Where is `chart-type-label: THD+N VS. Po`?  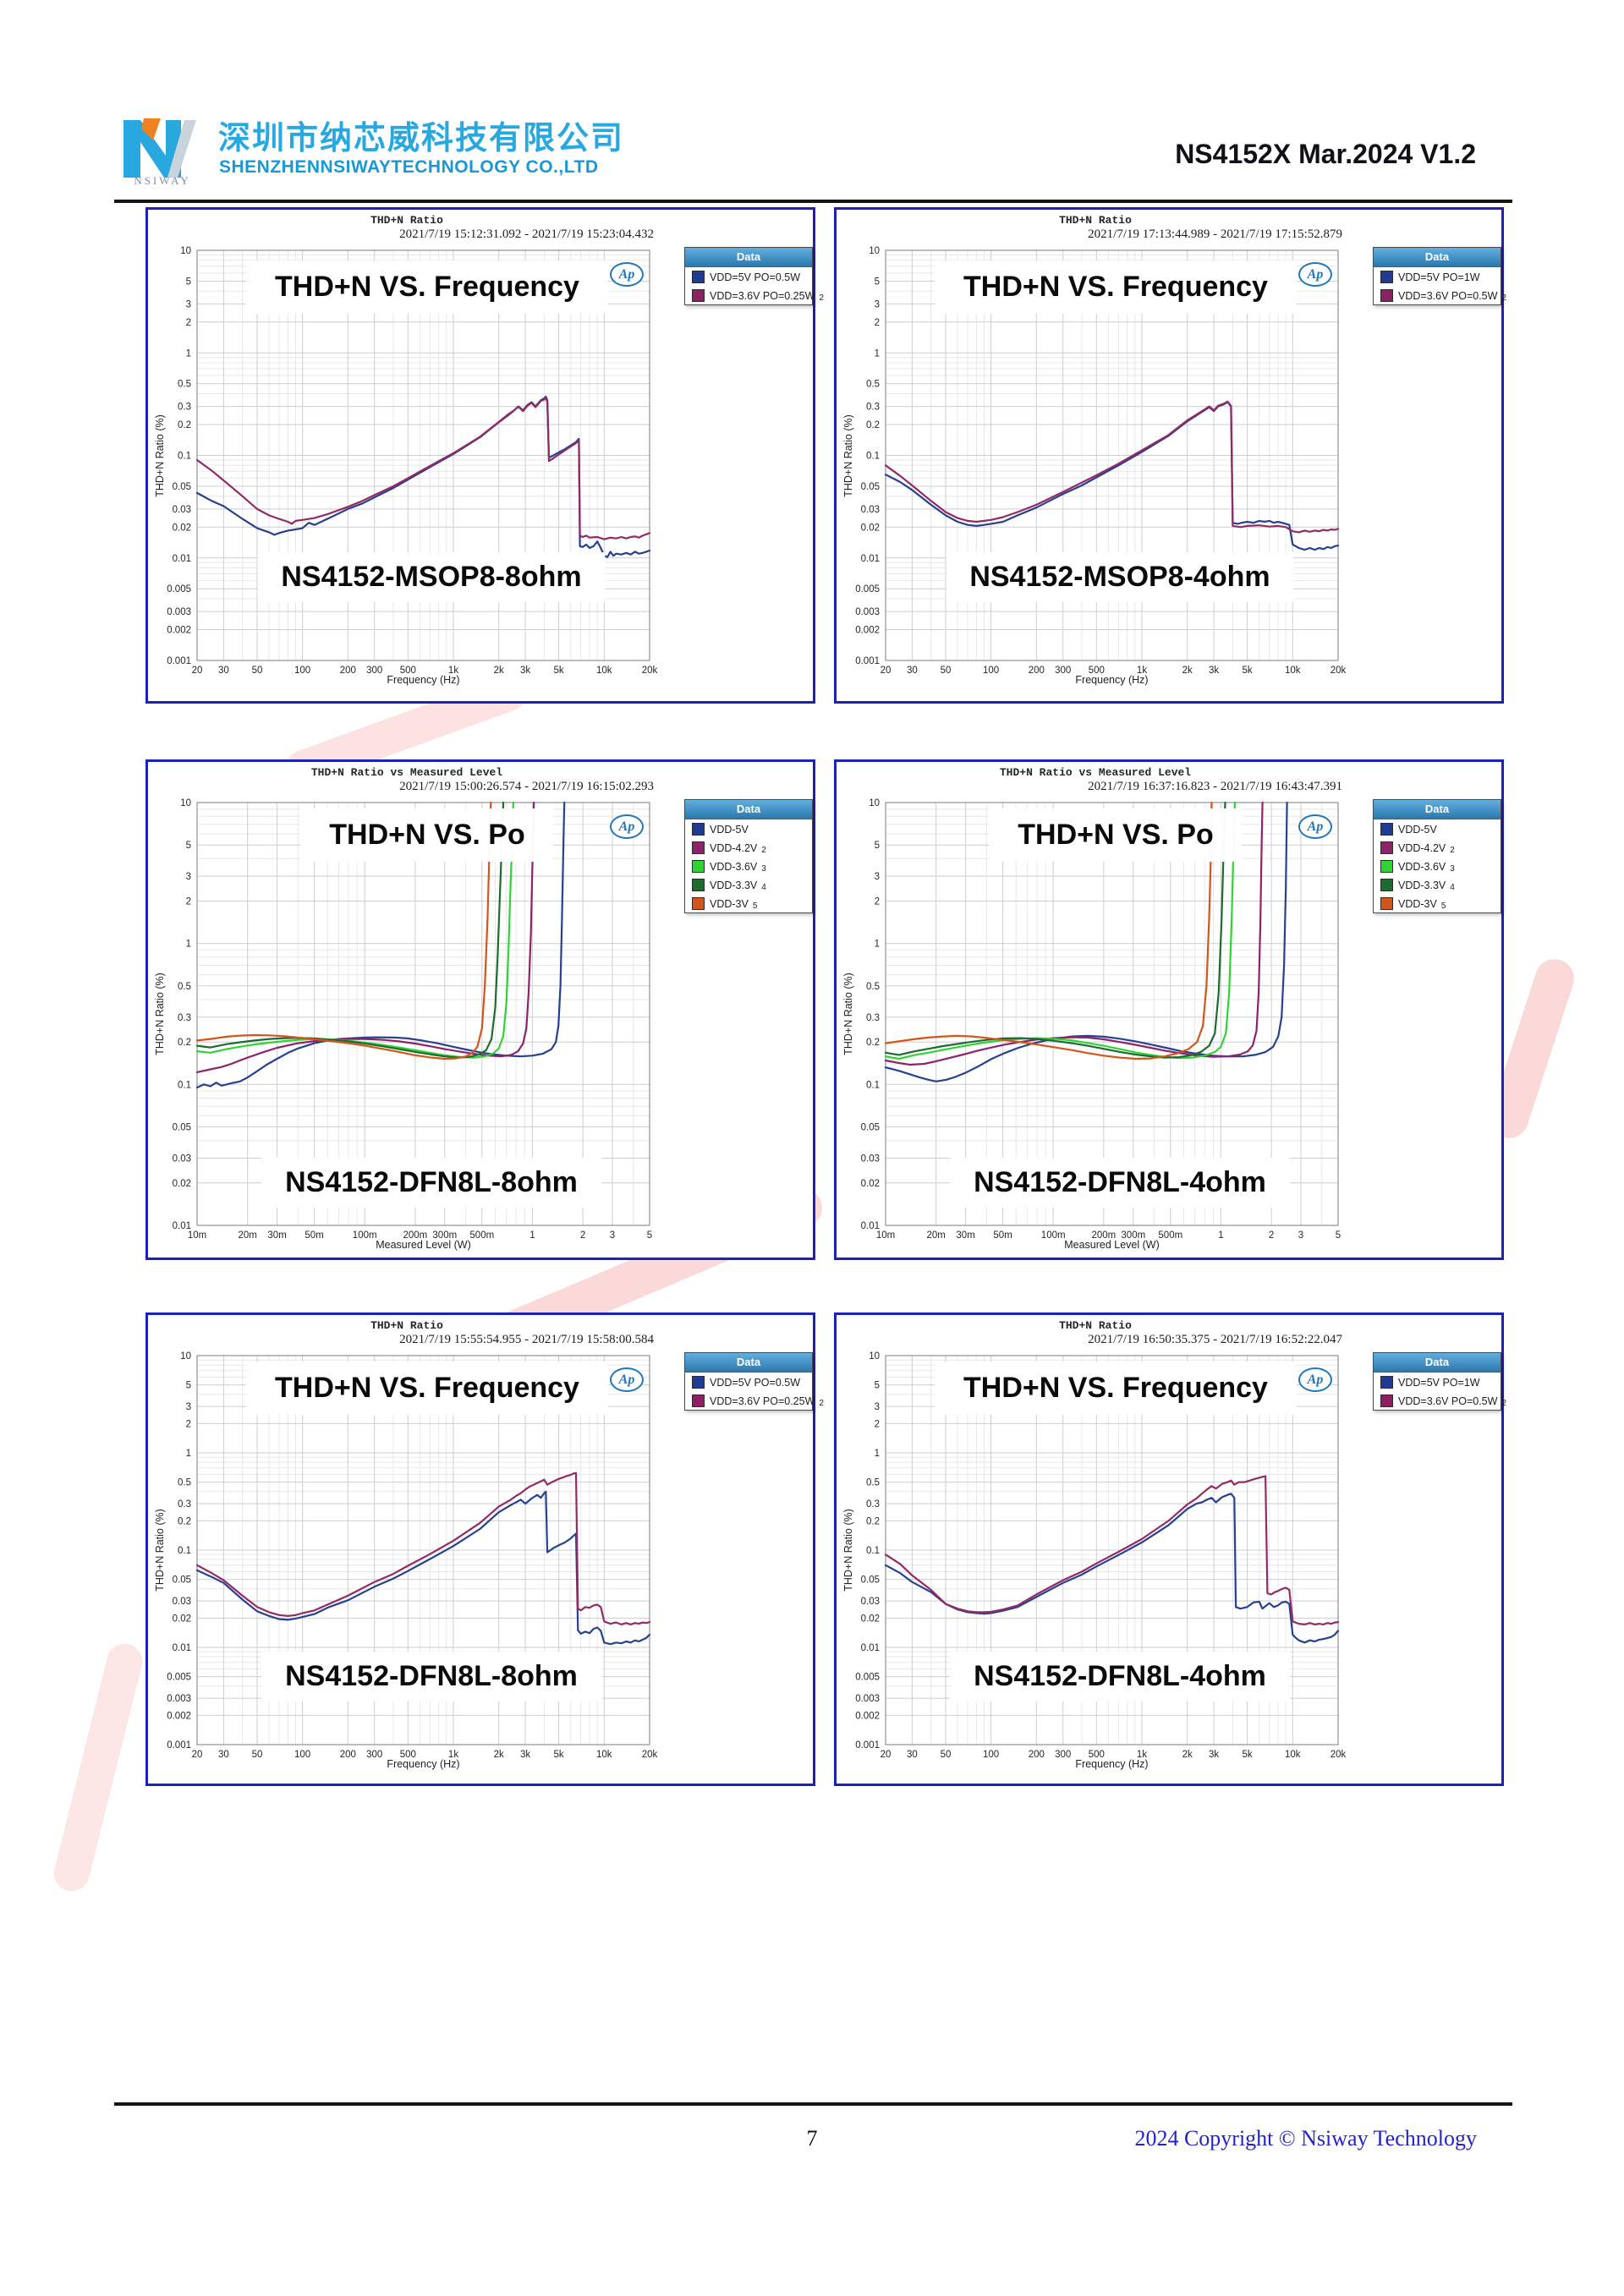 chart-type-label: THD+N VS. Po is located at coordinates (427, 835).